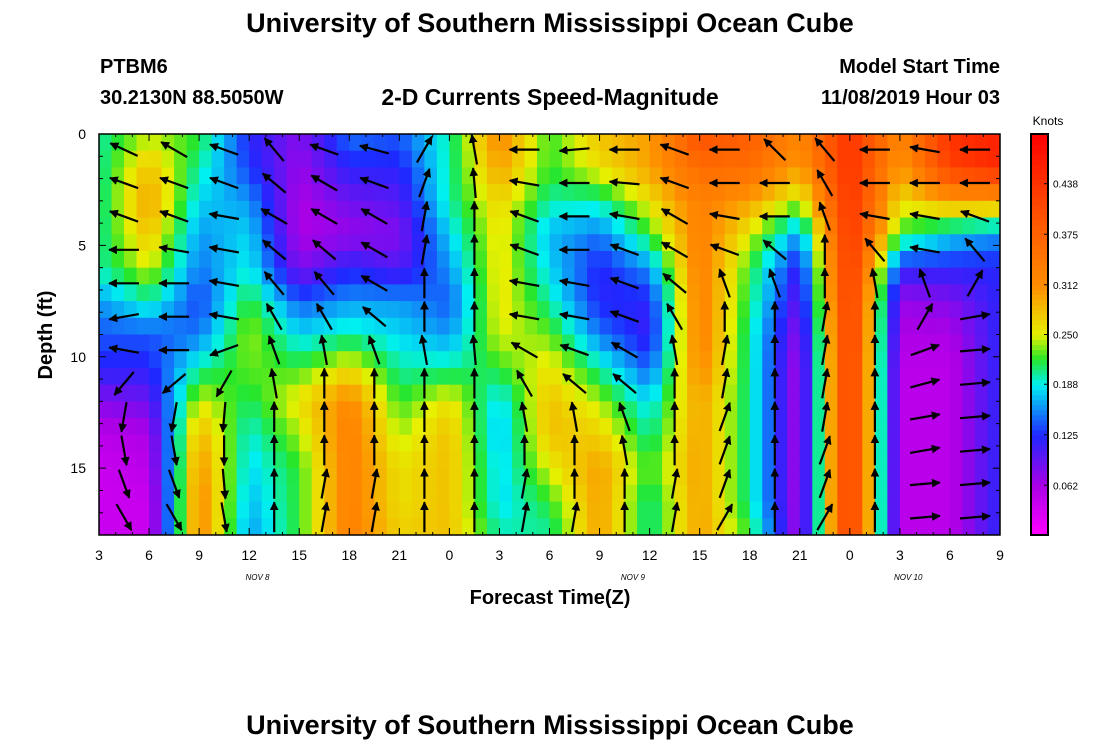  What do you see at coordinates (850, 555) in the screenshot?
I see `x-tick-label: 0` at bounding box center [850, 555].